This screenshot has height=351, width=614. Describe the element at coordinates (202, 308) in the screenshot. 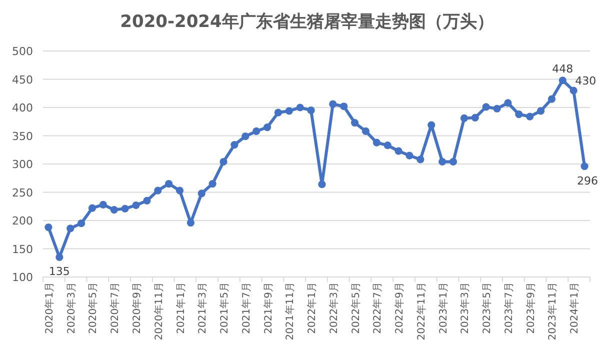

I see `x-tick-label: 2021年3月` at that location.